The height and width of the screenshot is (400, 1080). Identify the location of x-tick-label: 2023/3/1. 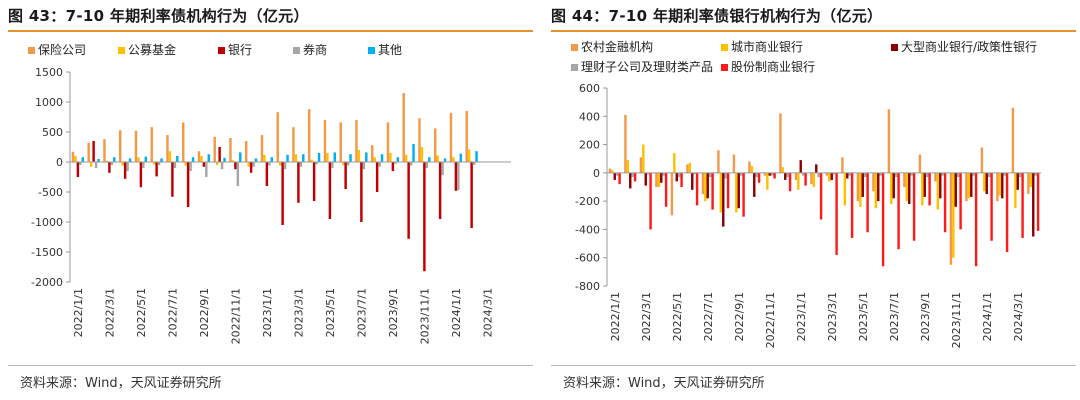
(298, 312).